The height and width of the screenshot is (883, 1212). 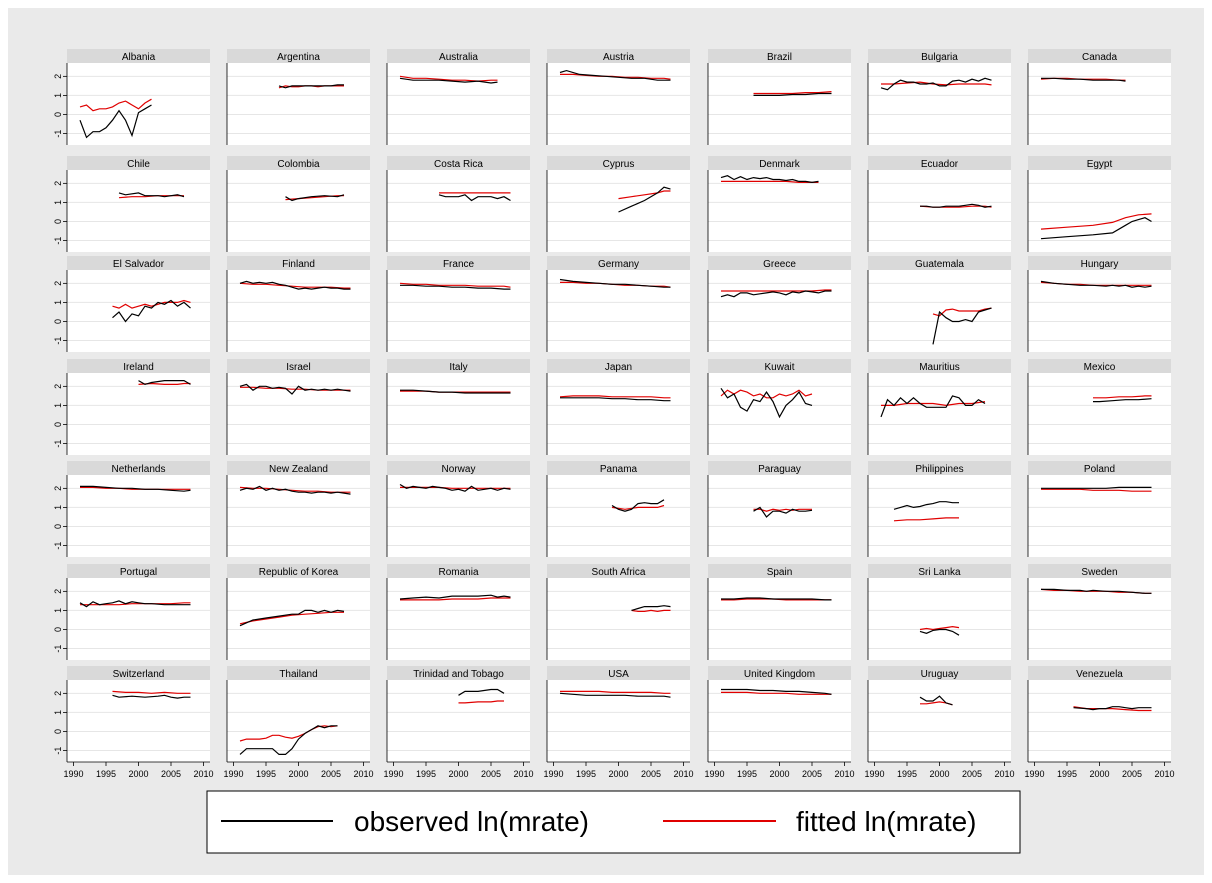 I want to click on panel-costa-rica: Costa Rica, so click(x=458, y=204).